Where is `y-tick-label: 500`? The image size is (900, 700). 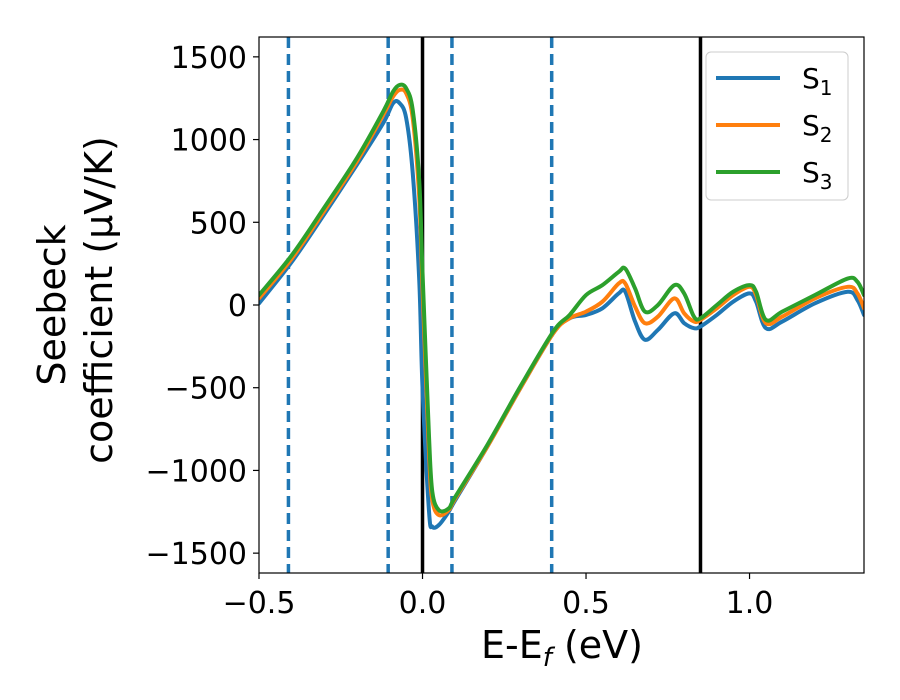
y-tick-label: 500 is located at coordinates (218, 223).